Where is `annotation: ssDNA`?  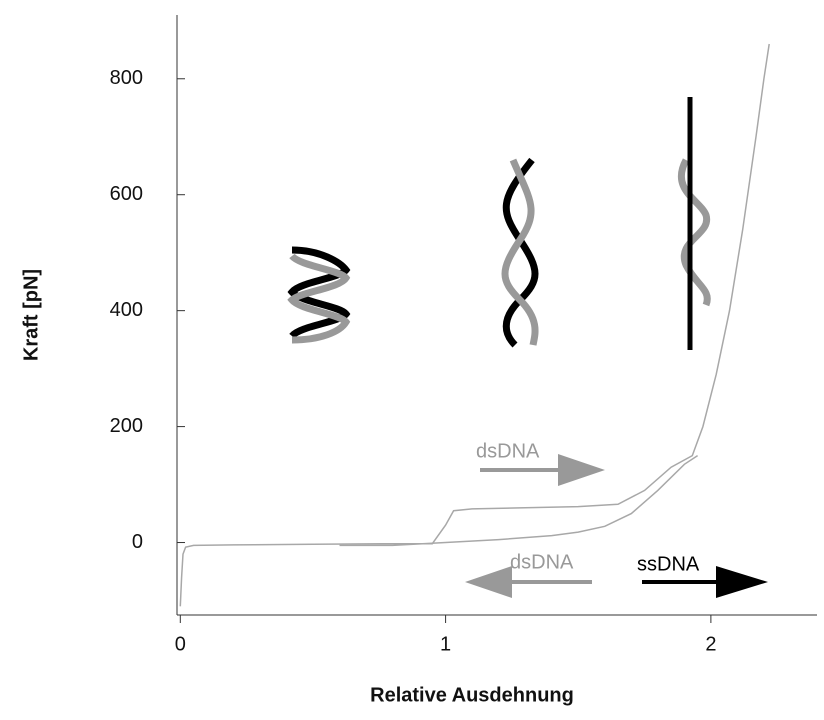 annotation: ssDNA is located at coordinates (668, 564).